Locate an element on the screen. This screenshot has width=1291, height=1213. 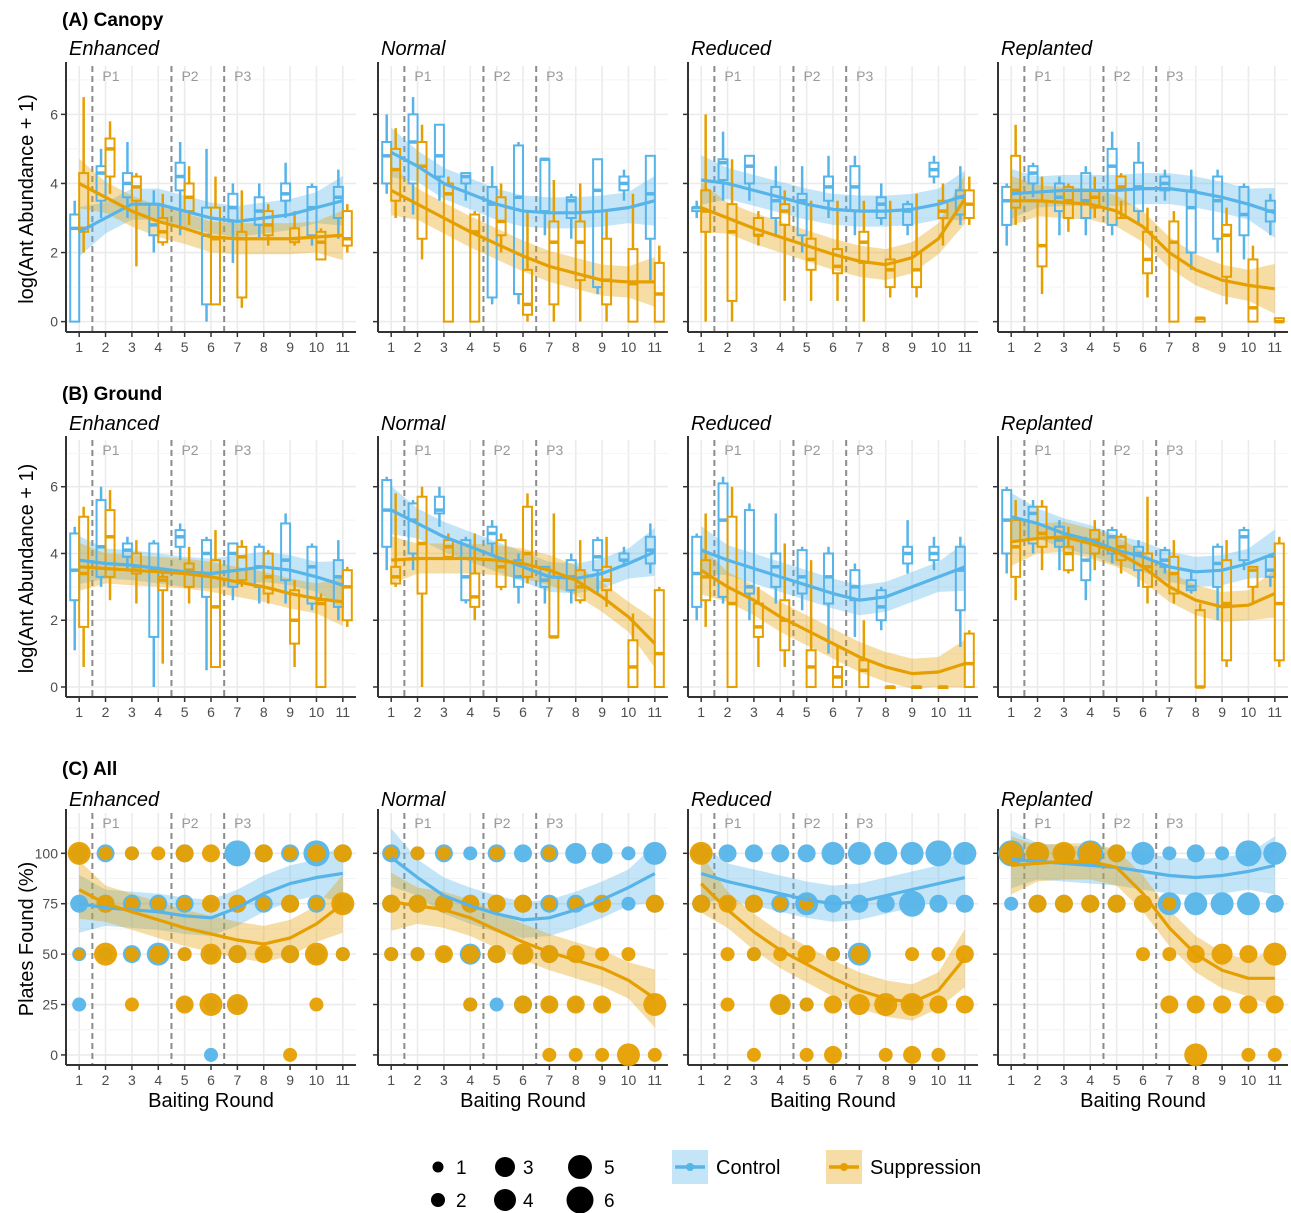
suppression-ribbon is located at coordinates (1143, 244).